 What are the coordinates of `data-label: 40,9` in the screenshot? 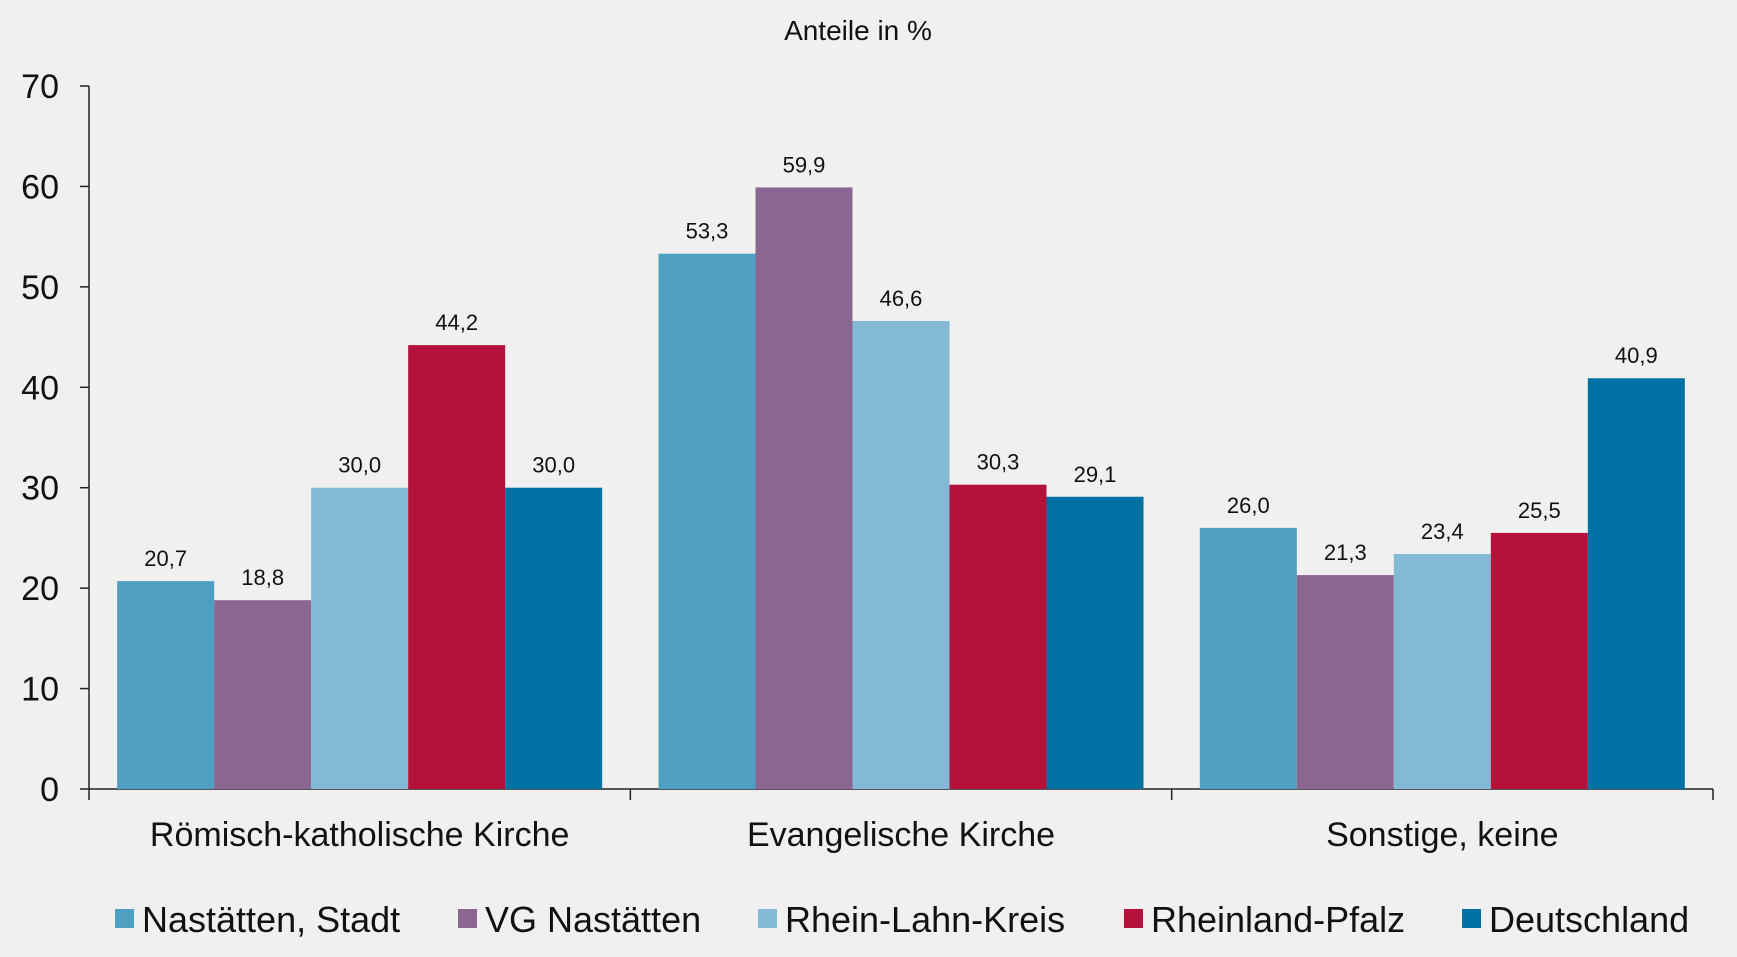 It's located at (1636, 355).